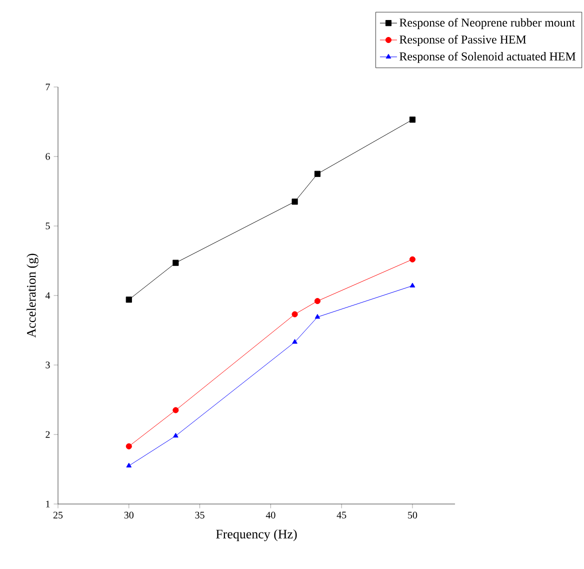 The height and width of the screenshot is (569, 584). Describe the element at coordinates (58, 515) in the screenshot. I see `x-tick-label: 25` at that location.